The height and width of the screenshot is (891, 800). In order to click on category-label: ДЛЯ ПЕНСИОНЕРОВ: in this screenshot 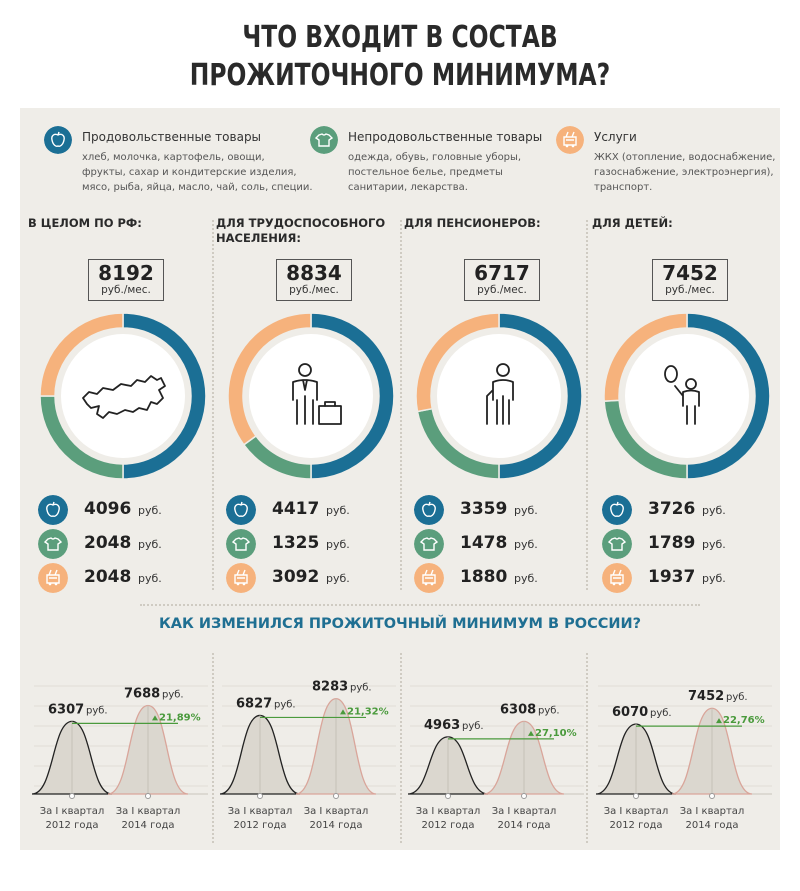, I will do `click(472, 223)`.